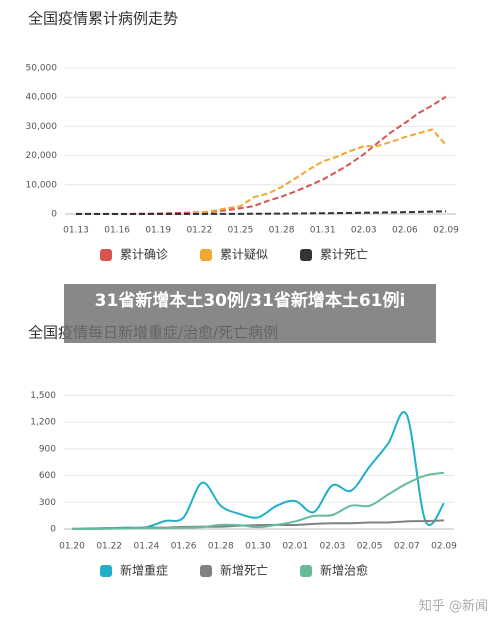 The height and width of the screenshot is (626, 500). I want to click on y-tick-label: 1,200, so click(43, 423).